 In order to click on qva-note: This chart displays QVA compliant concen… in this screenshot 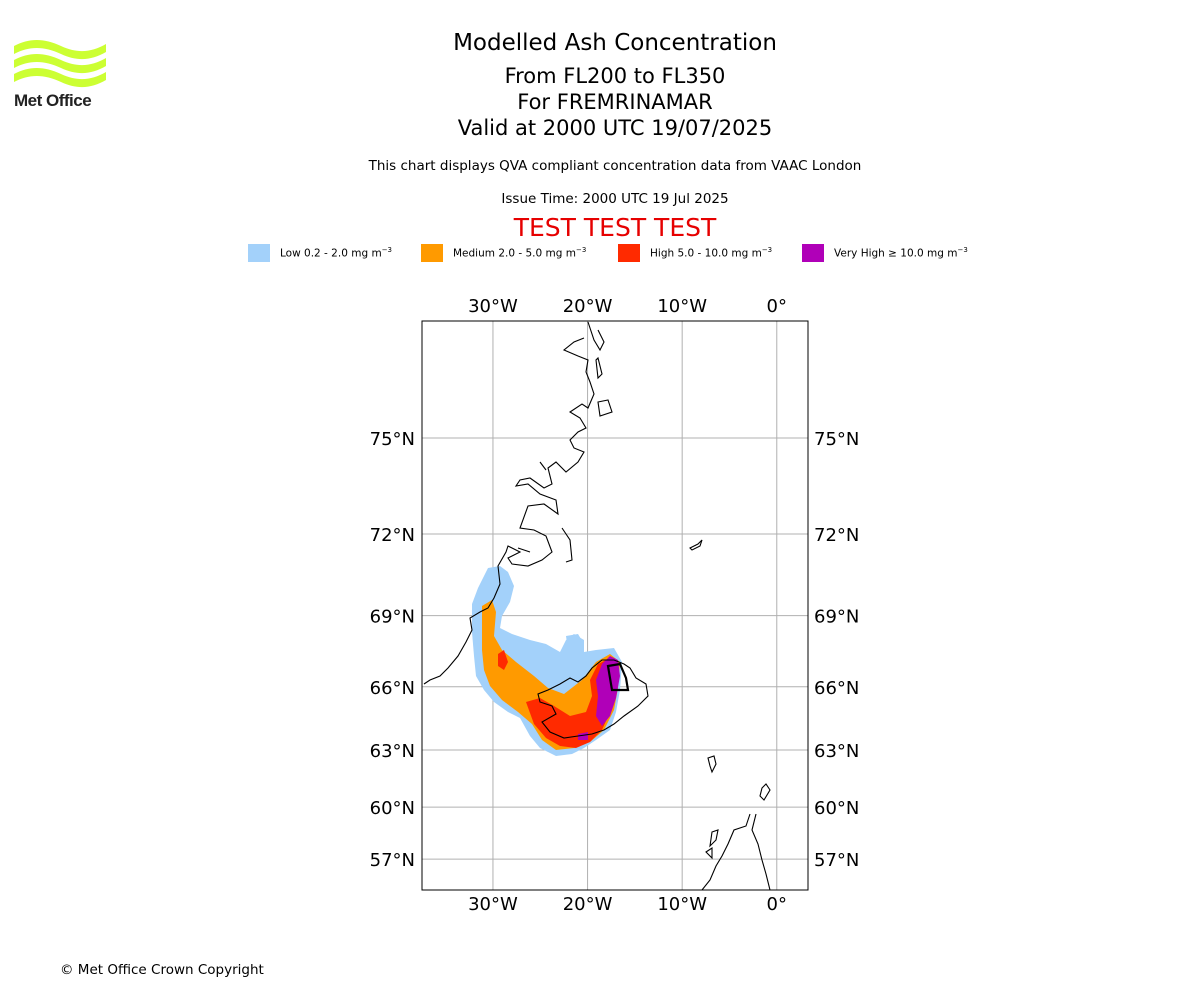, I will do `click(615, 166)`.